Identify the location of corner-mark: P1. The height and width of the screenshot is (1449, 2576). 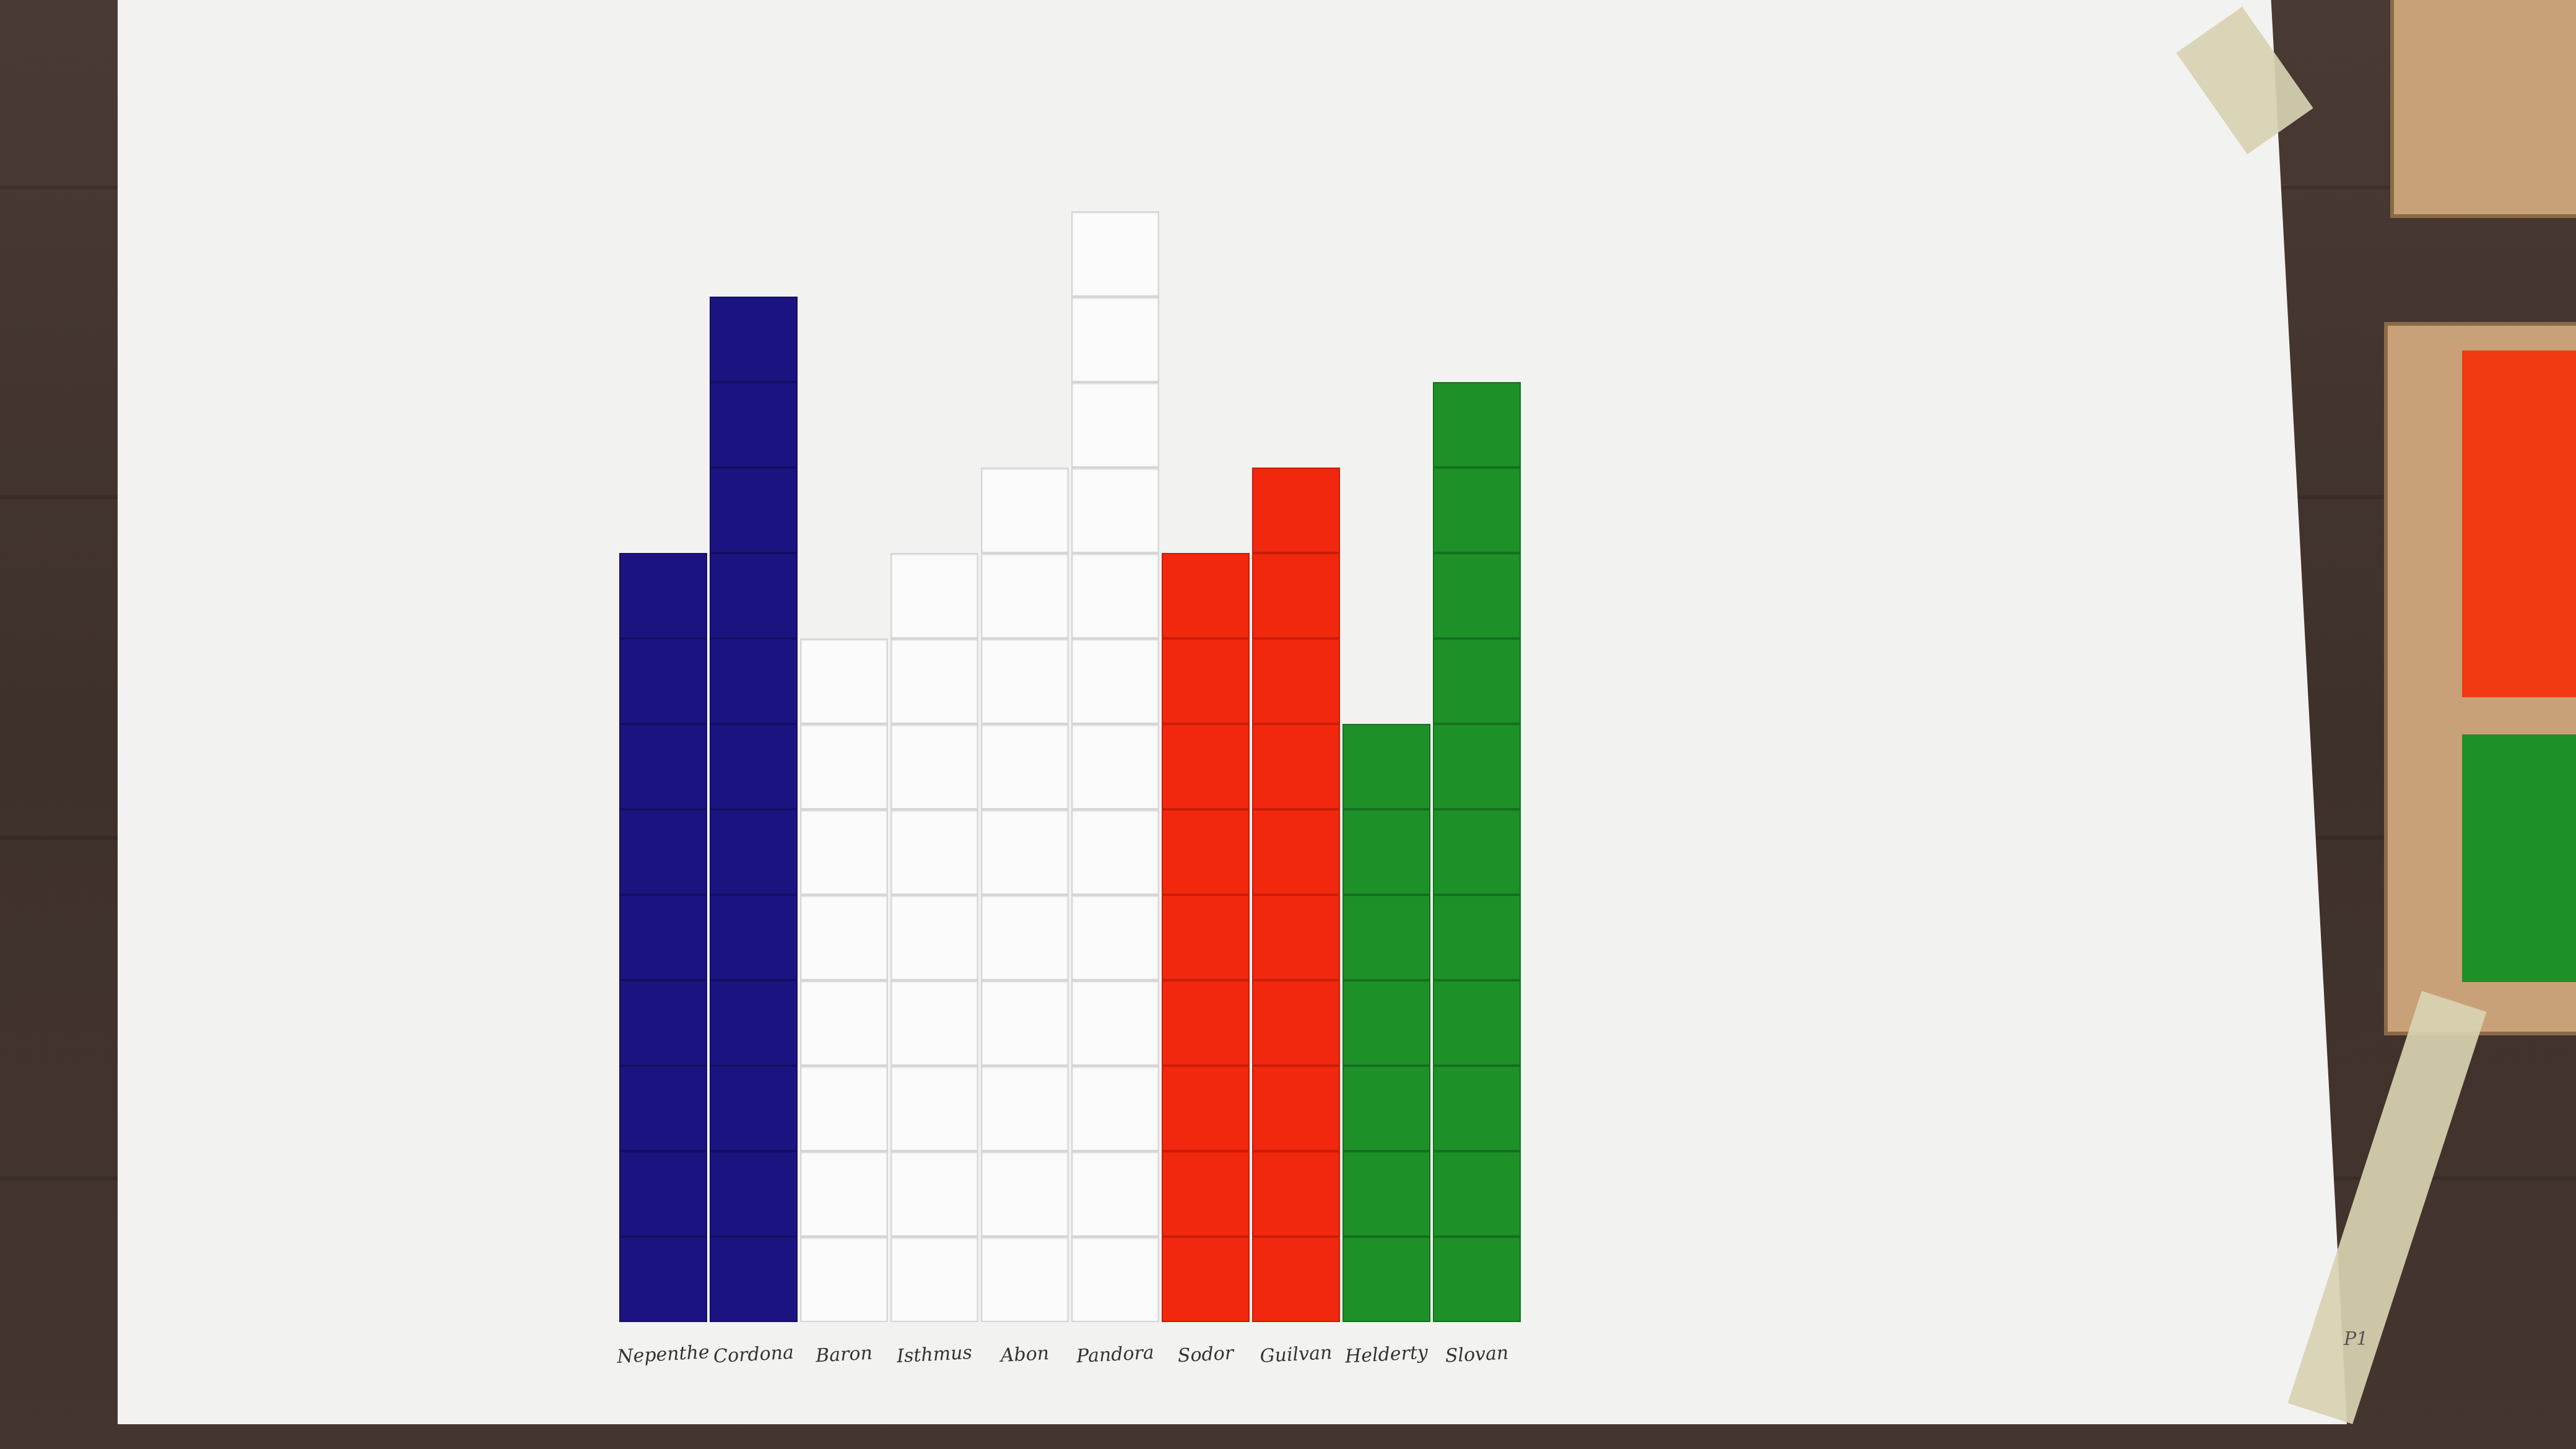
(2356, 1339).